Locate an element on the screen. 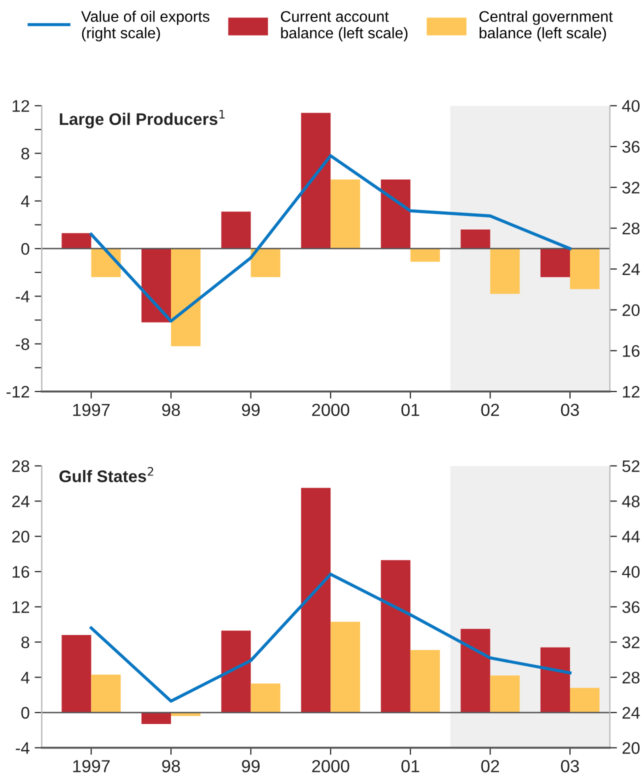 The width and height of the screenshot is (642, 783). legend-label: Central government balance (left scale) is located at coordinates (546, 26).